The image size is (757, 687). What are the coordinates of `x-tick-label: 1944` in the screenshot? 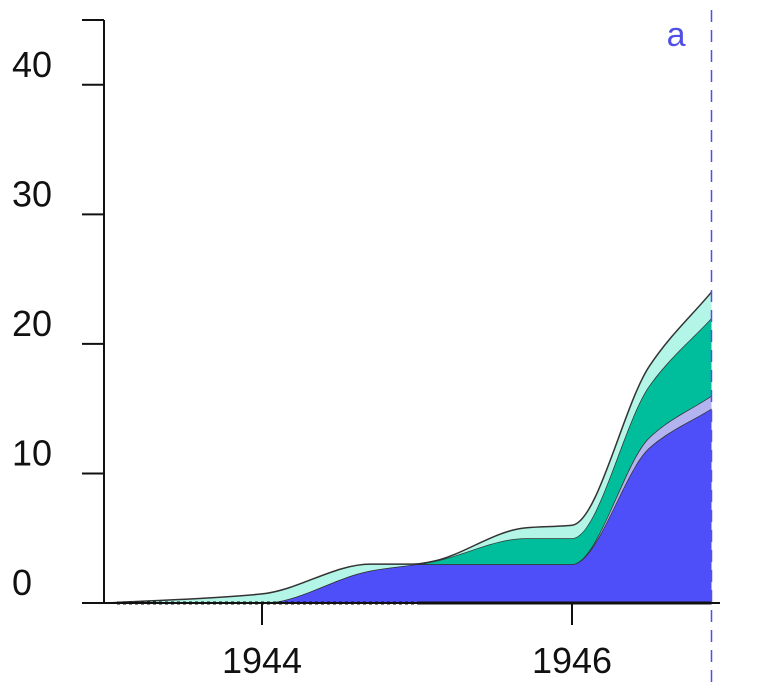 It's located at (262, 660).